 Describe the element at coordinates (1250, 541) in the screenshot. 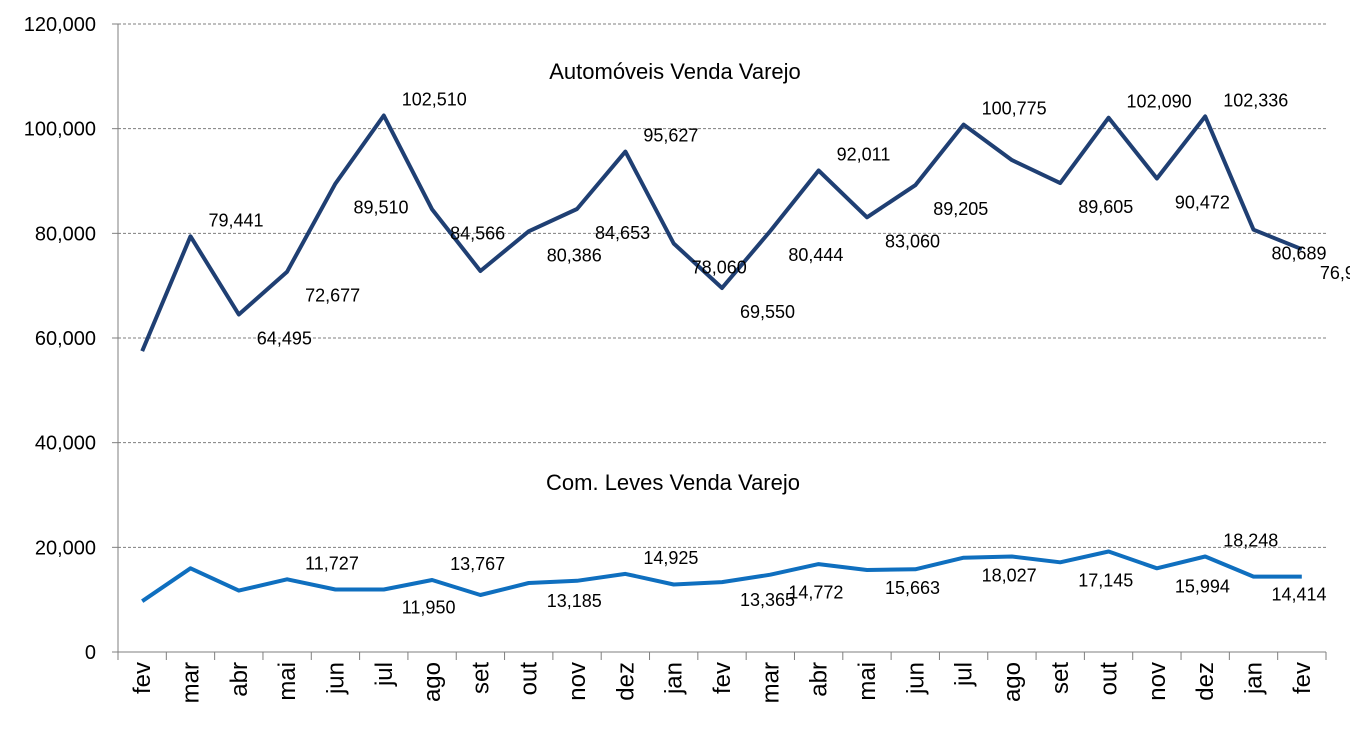

I see `data-label: 18,248` at that location.